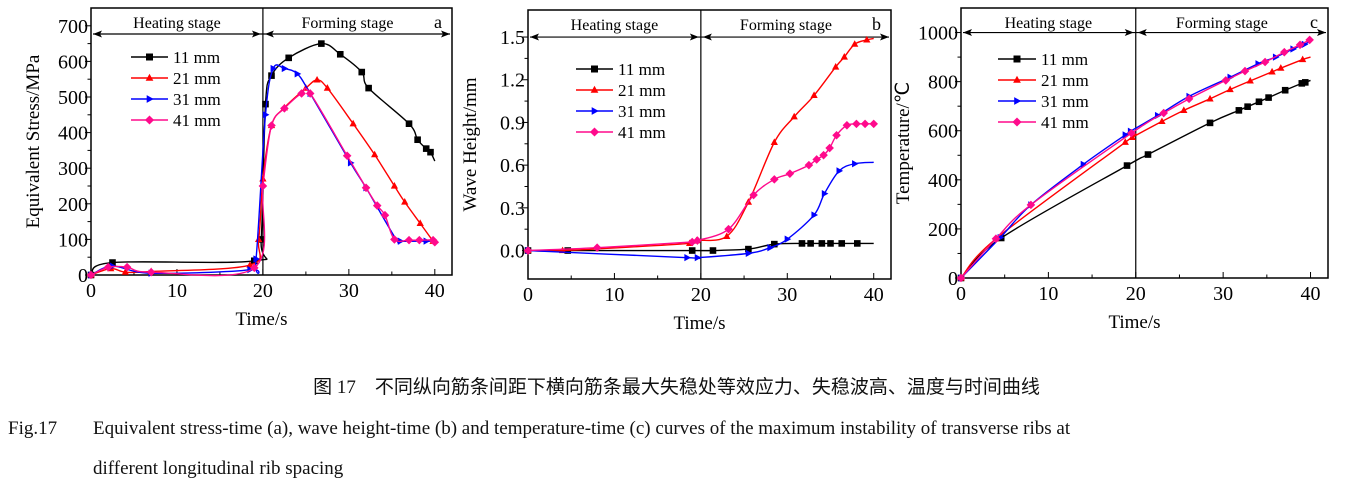  I want to click on caption-english-line2: different longitudinal rib spacing, so click(218, 468).